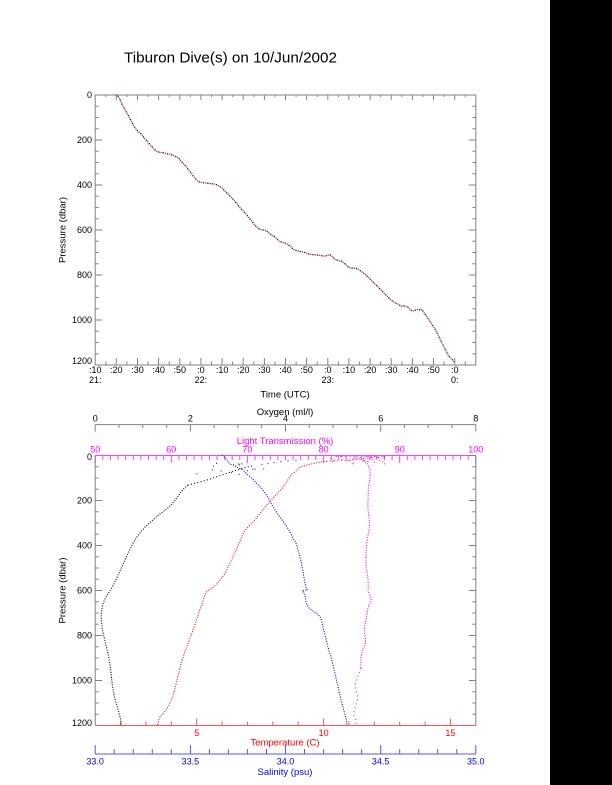 The height and width of the screenshot is (785, 612). I want to click on svg-text: 23:, so click(328, 380).